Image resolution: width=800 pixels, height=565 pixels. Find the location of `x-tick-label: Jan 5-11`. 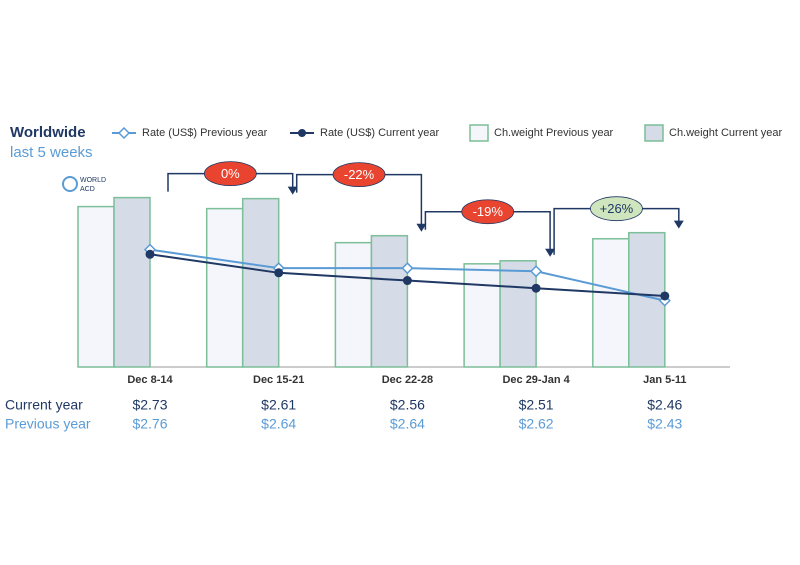

x-tick-label: Jan 5-11 is located at coordinates (664, 380).